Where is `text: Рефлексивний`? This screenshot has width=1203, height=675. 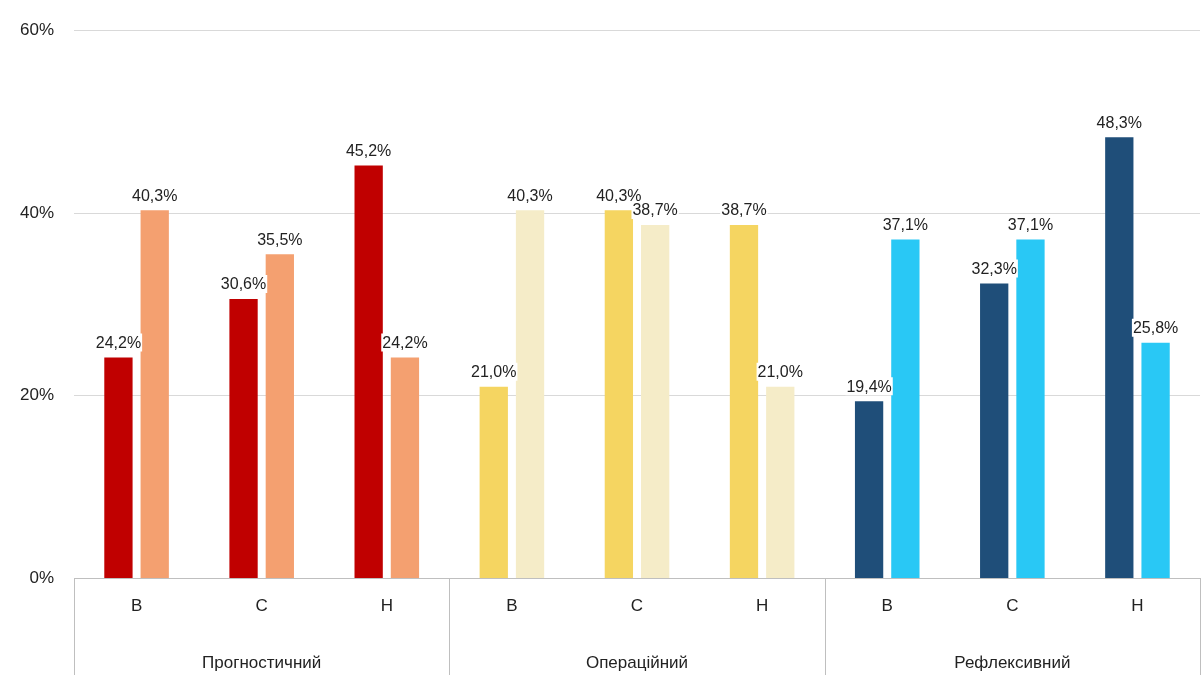
text: Рефлексивний is located at coordinates (1012, 662).